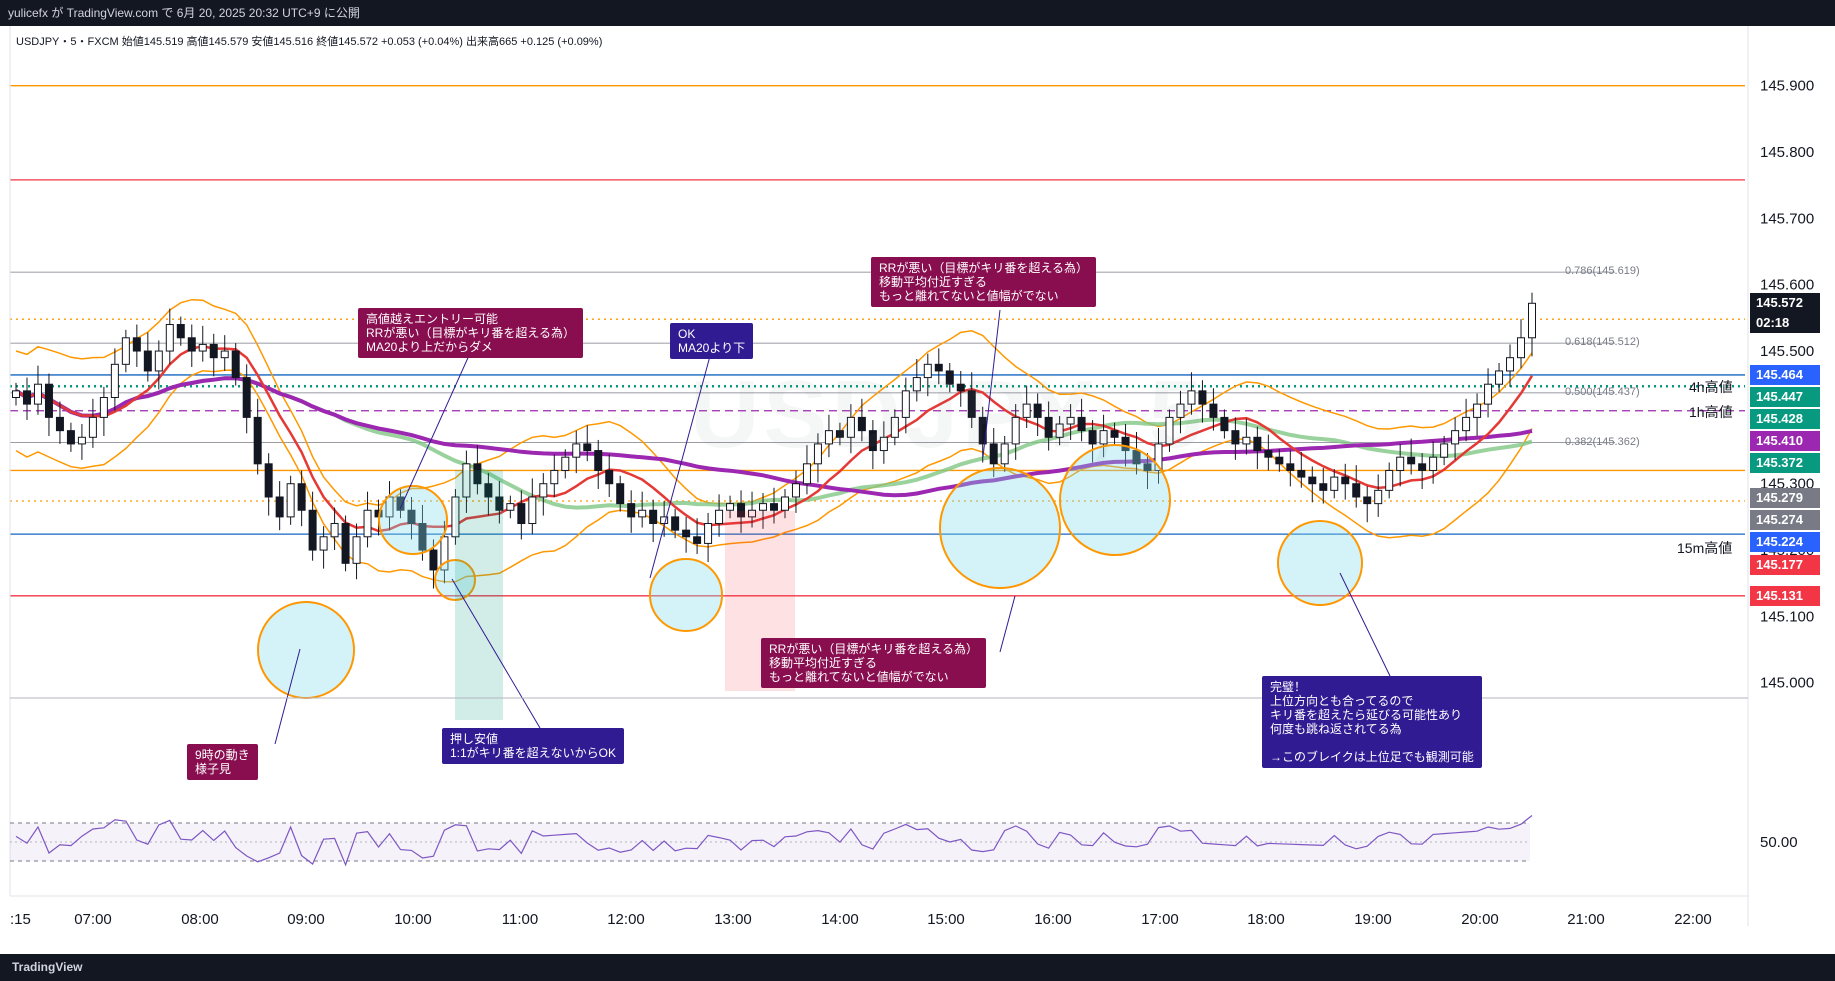 This screenshot has width=1835, height=981. What do you see at coordinates (946, 919) in the screenshot?
I see `x-tick-label: 15:00` at bounding box center [946, 919].